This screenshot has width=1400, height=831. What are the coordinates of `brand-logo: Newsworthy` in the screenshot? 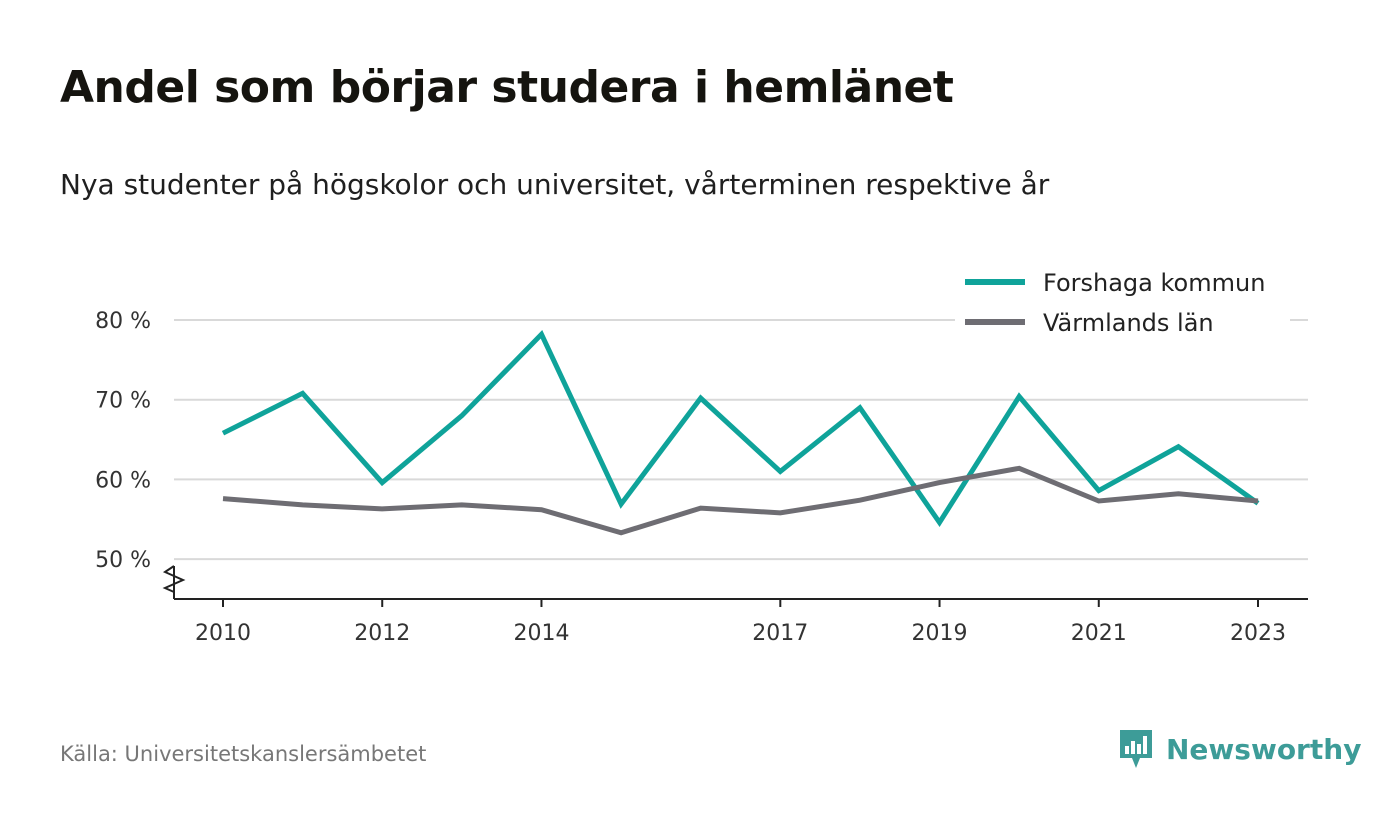 It's located at (1239, 749).